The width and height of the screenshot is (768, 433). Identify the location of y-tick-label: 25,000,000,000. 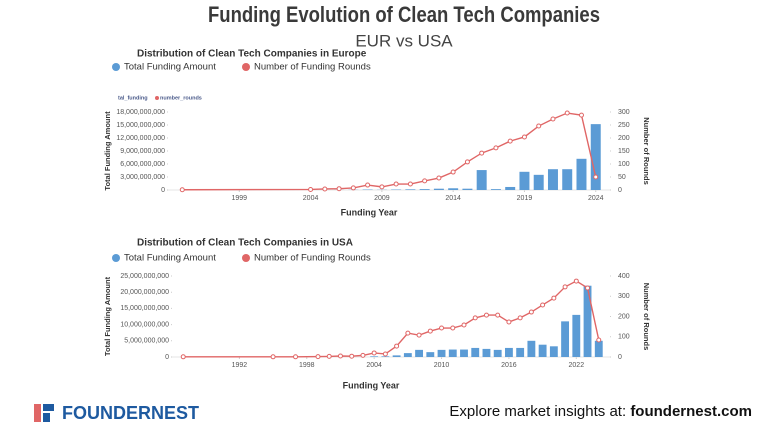
(144, 276).